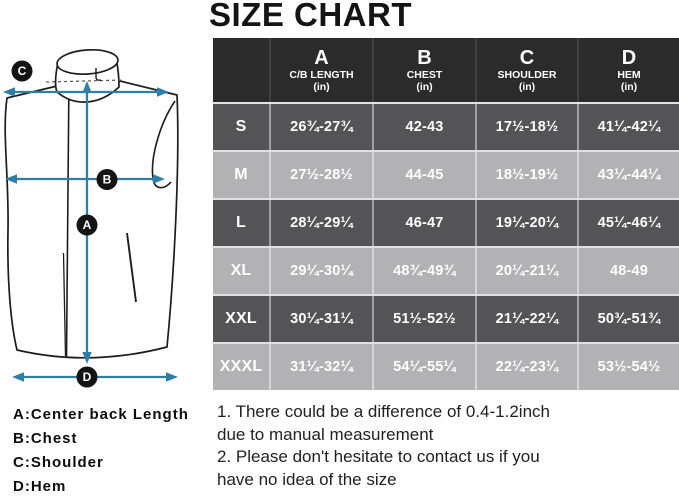 The image size is (679, 499). I want to click on legend-item-c: C:Shoulder, so click(58, 462).